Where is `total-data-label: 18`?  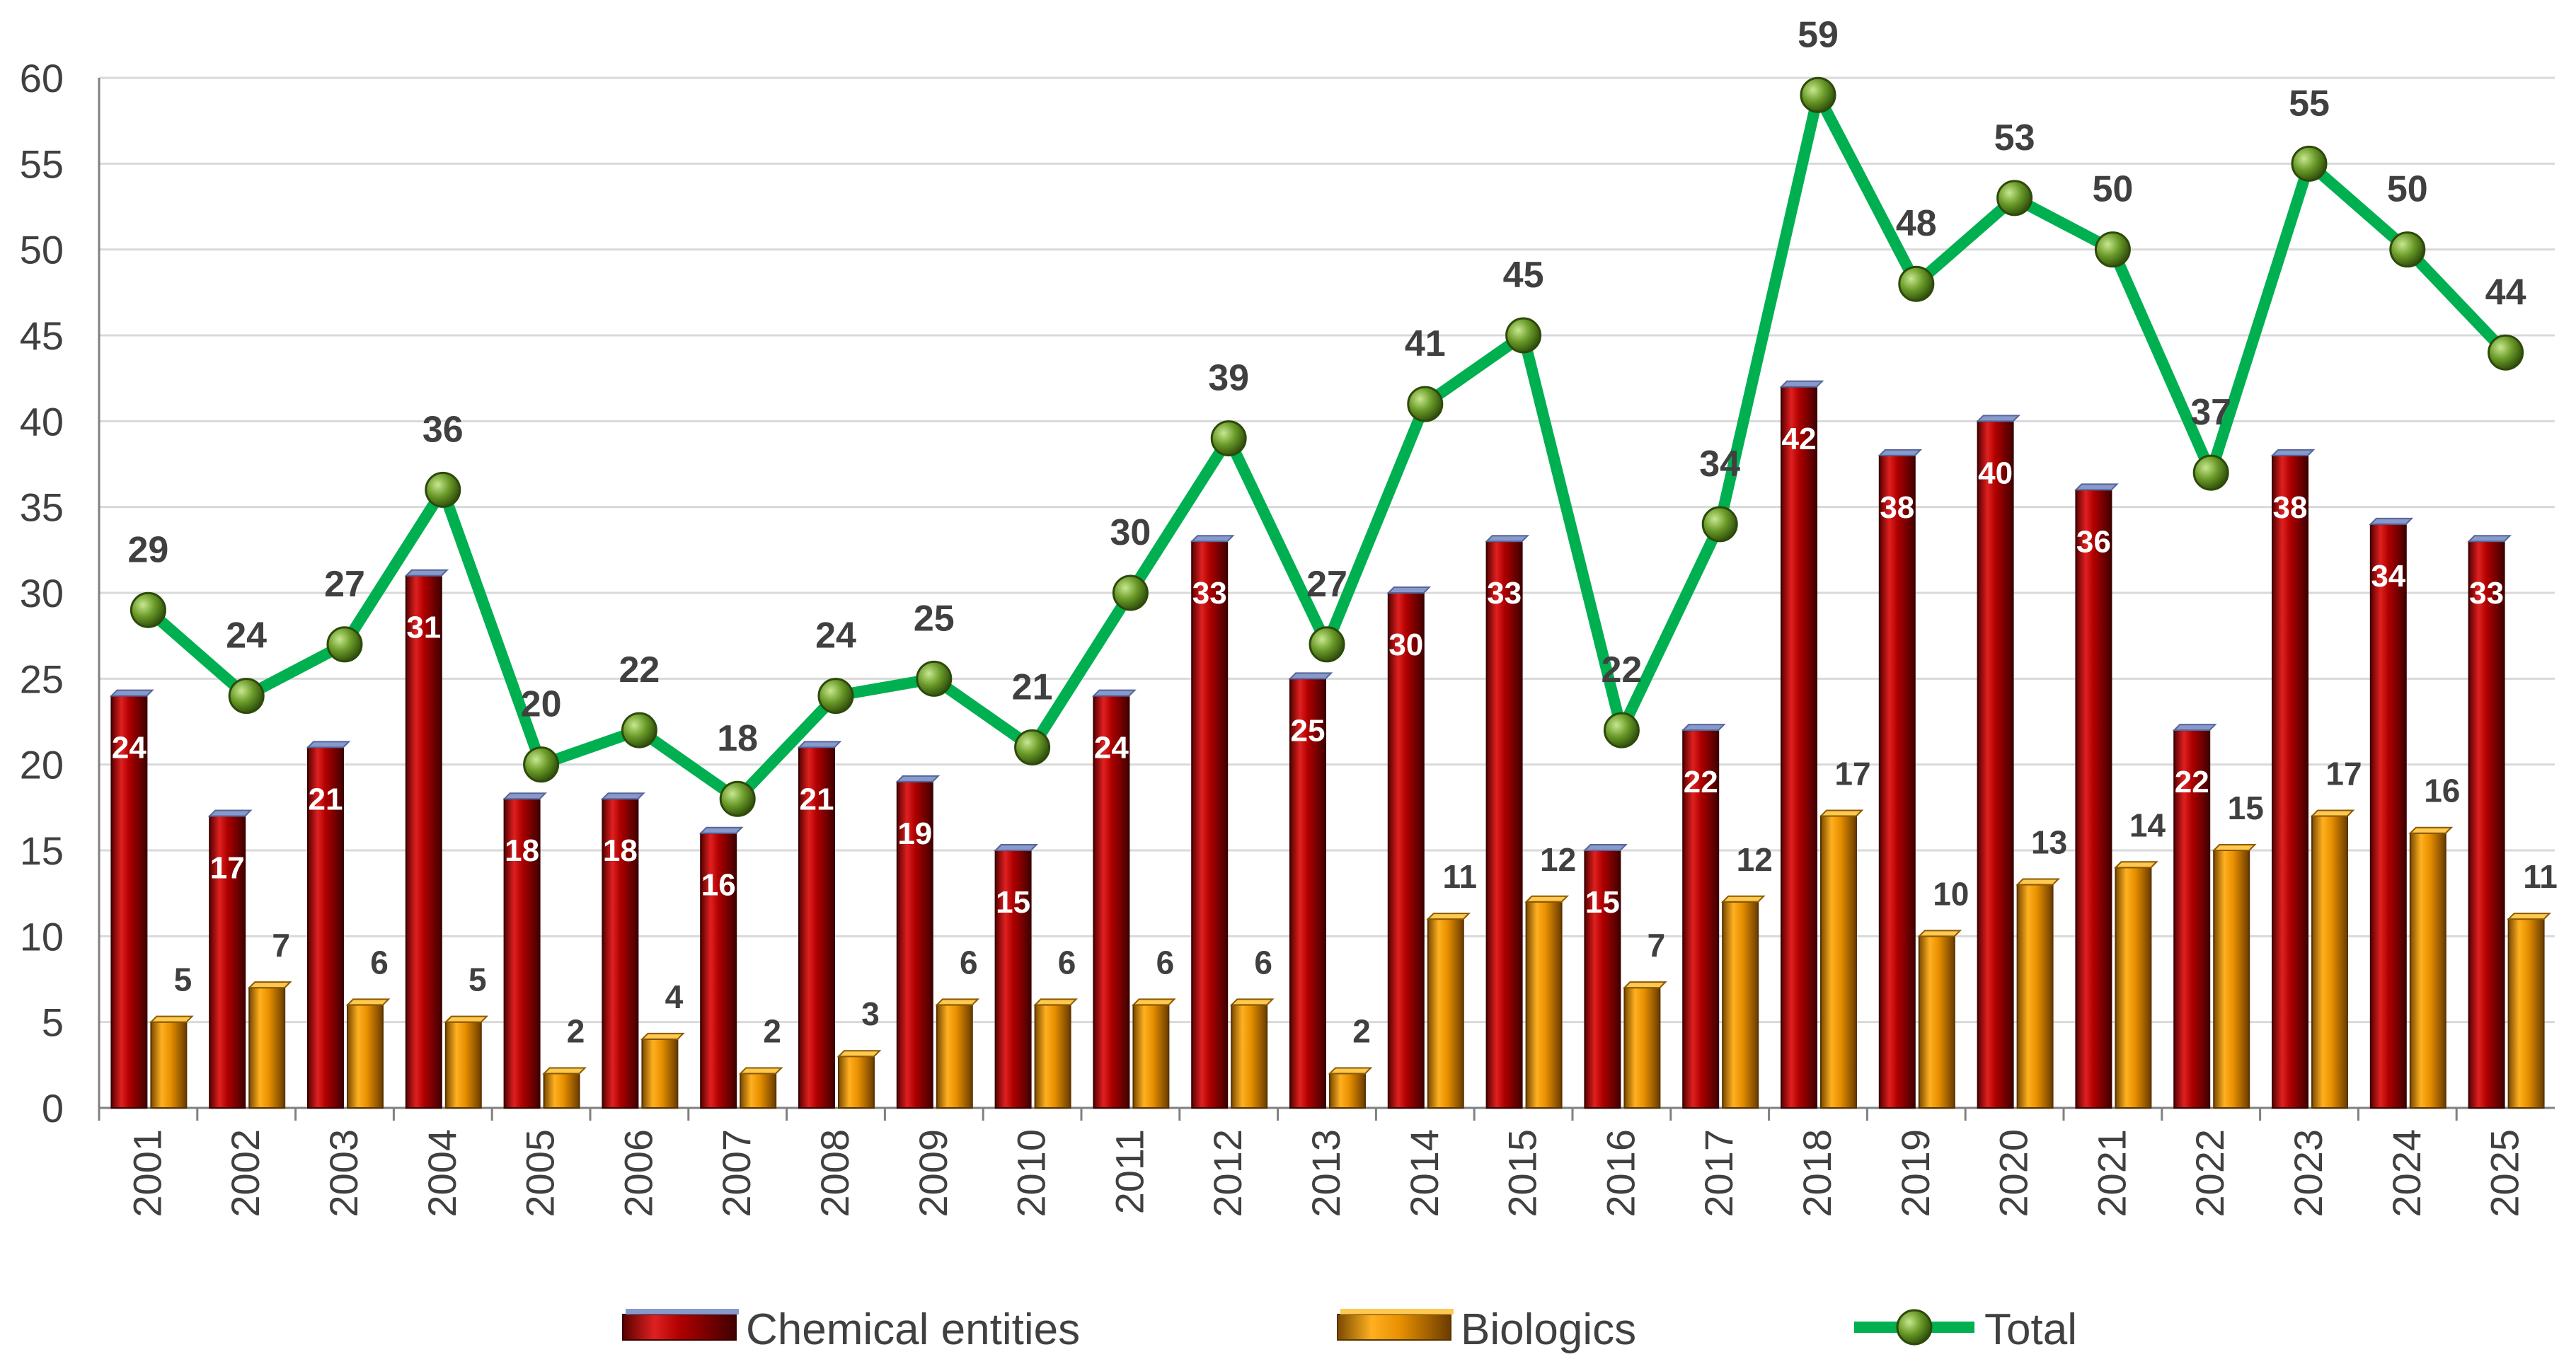 total-data-label: 18 is located at coordinates (737, 739).